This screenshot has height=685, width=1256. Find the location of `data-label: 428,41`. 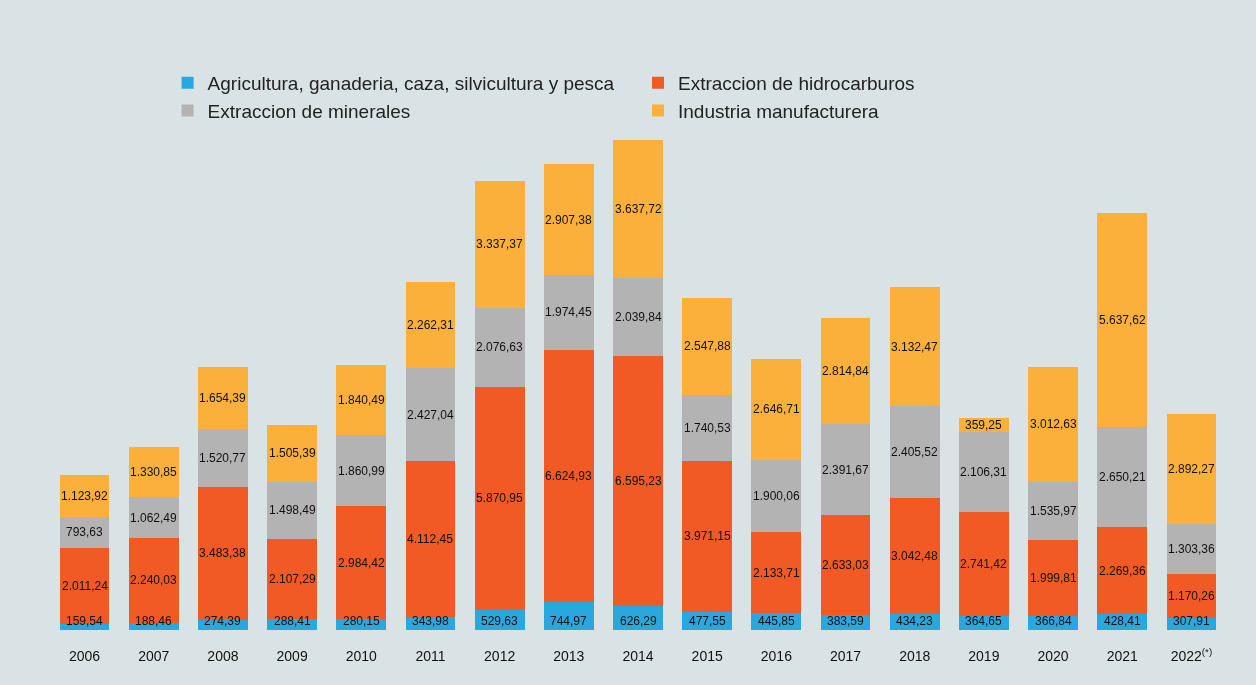

data-label: 428,41 is located at coordinates (1123, 621).